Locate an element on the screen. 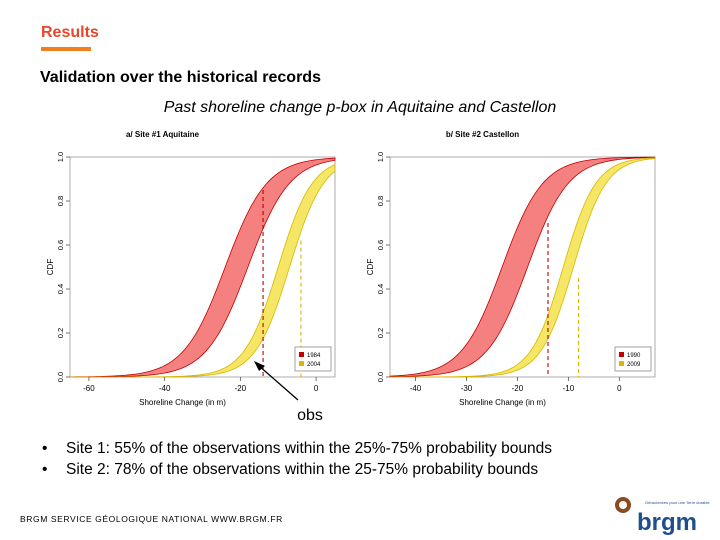 Image resolution: width=720 pixels, height=540 pixels. legend-label: 1984 is located at coordinates (314, 356).